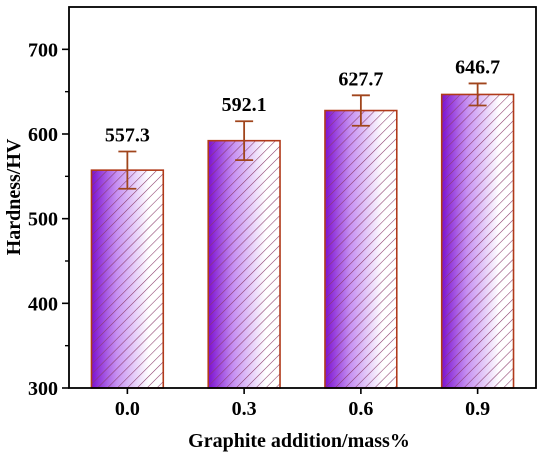  Describe the element at coordinates (244, 105) in the screenshot. I see `data-label-0.3: 592.1` at that location.